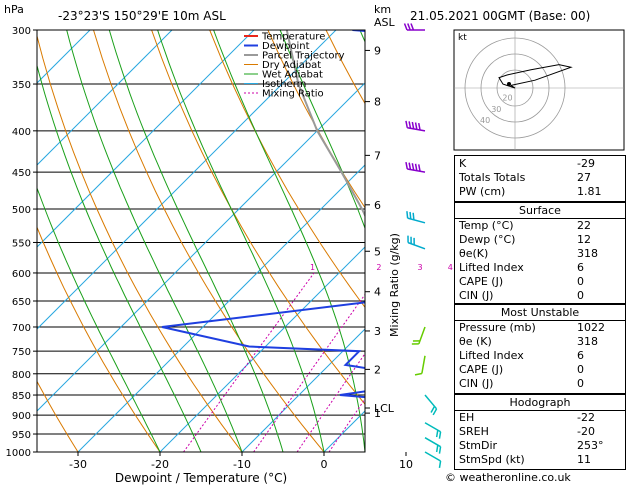 Image resolution: width=629 pixels, height=486 pixels. Describe the element at coordinates (377, 50) in the screenshot. I see `km-tick-label: 9` at that location.